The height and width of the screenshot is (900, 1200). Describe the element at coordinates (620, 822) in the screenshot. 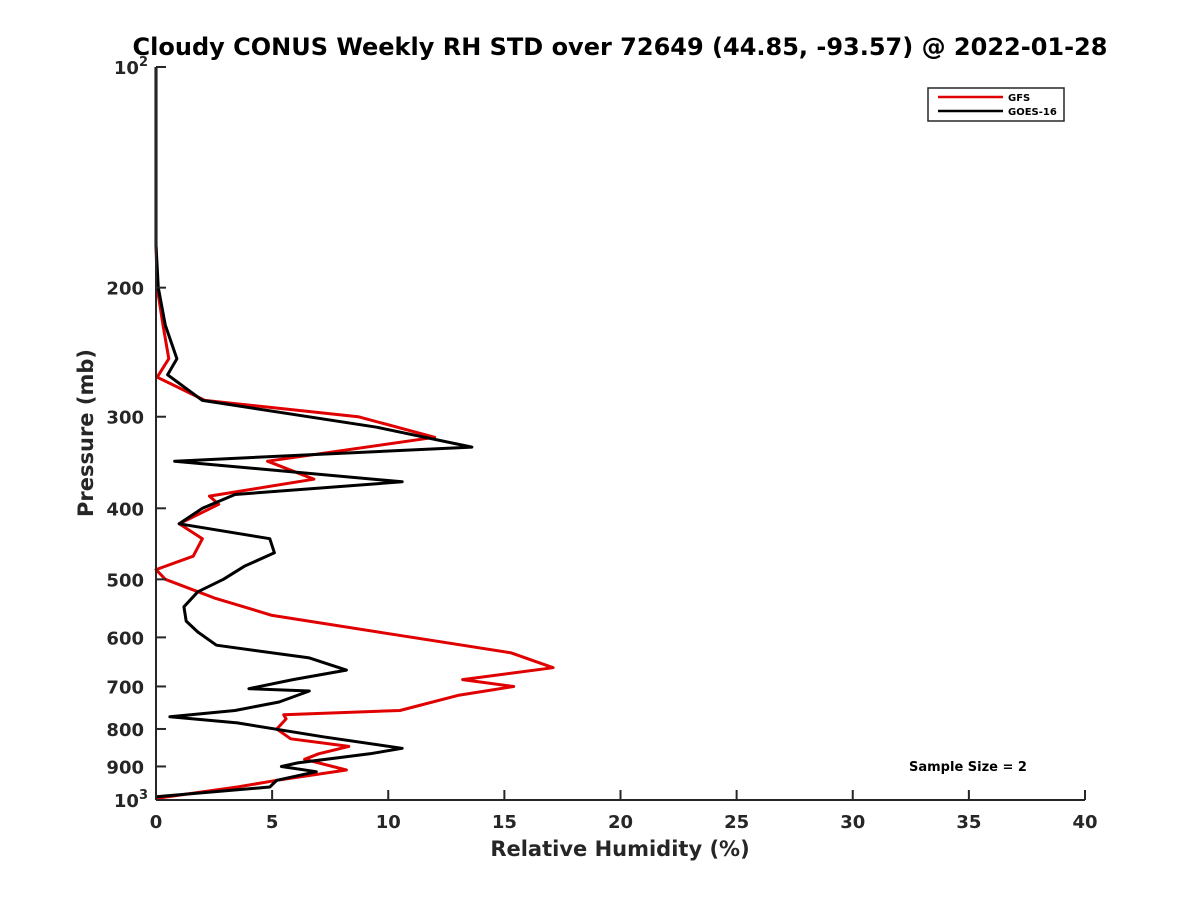

I see `x-tick-label: 20` at that location.